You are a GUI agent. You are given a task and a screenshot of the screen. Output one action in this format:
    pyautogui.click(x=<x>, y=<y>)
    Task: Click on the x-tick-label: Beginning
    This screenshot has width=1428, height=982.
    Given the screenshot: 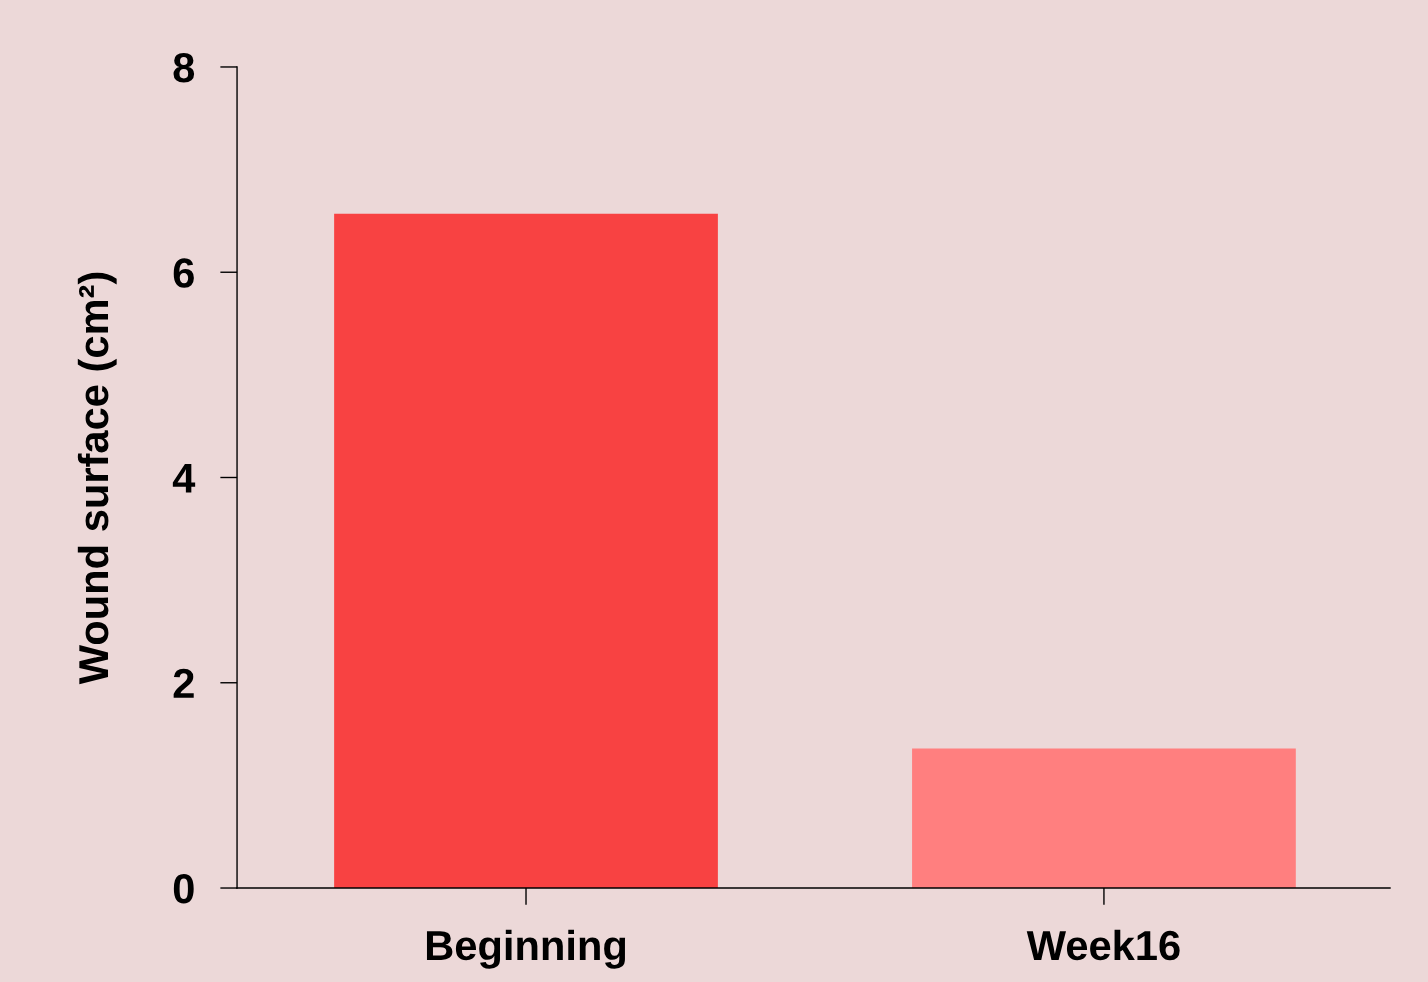 What is the action you would take?
    pyautogui.click(x=526, y=949)
    